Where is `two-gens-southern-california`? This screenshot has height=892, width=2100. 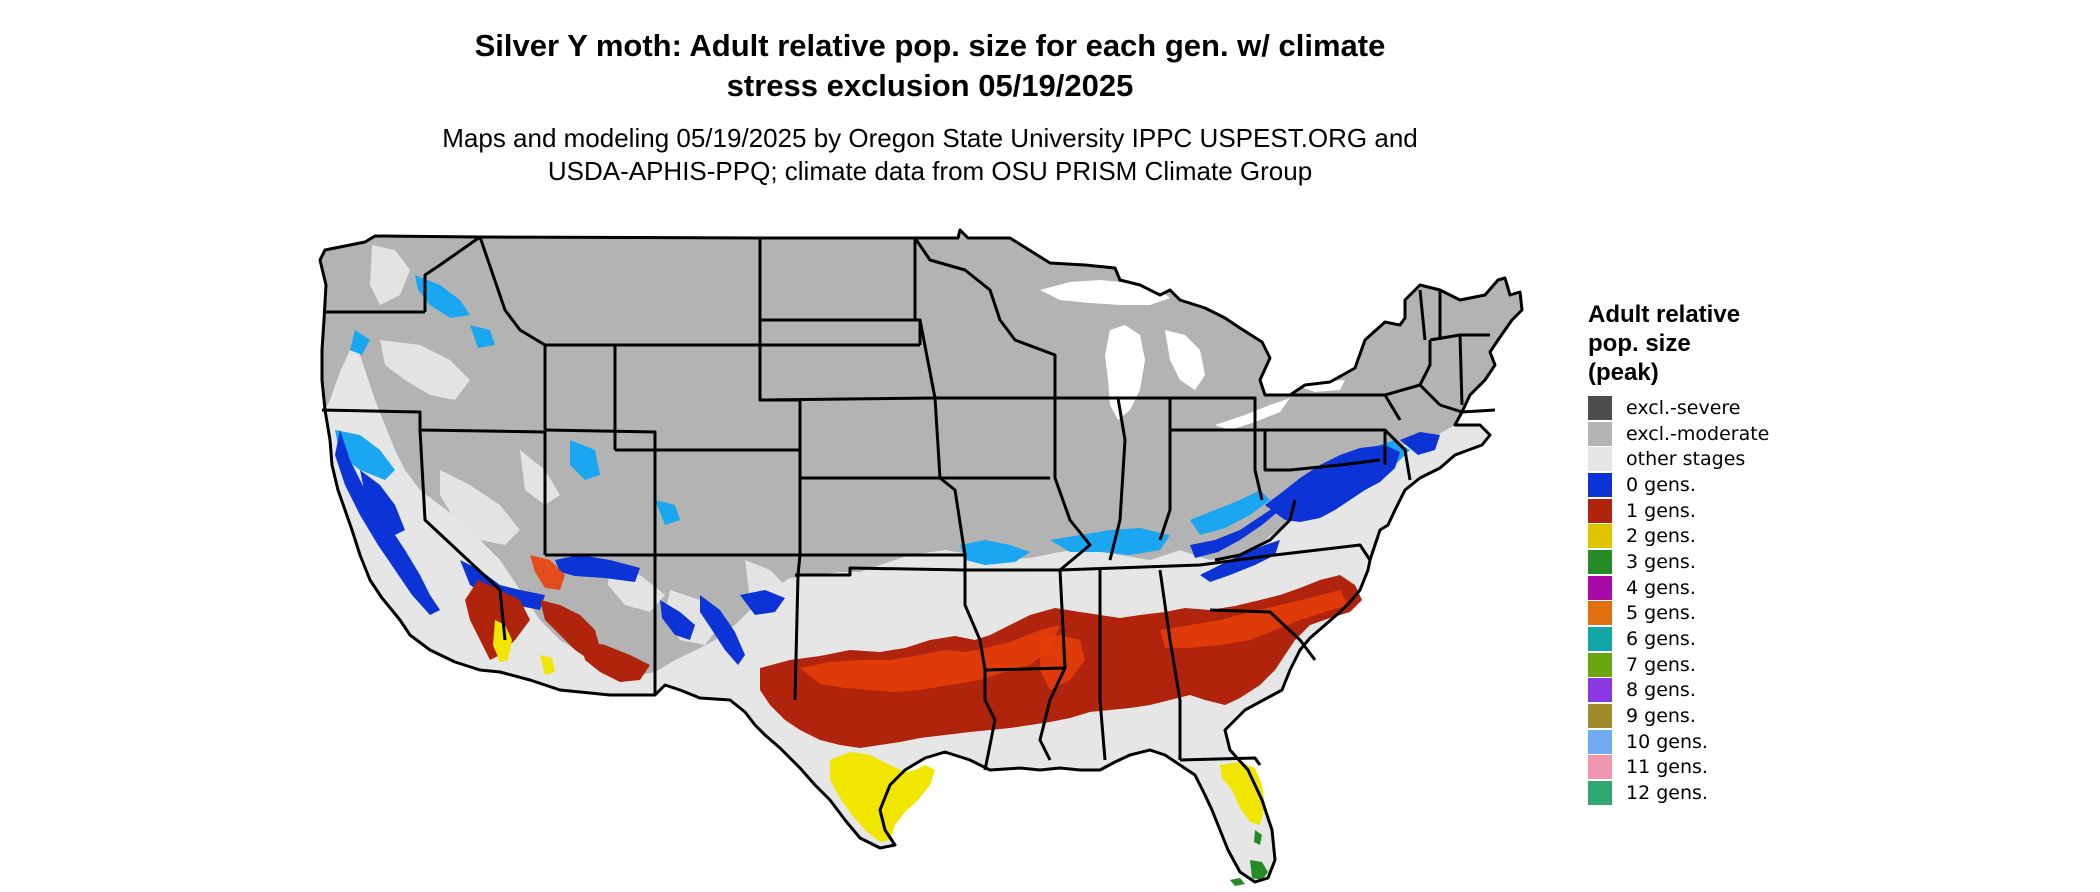
two-gens-southern-california is located at coordinates (502, 641).